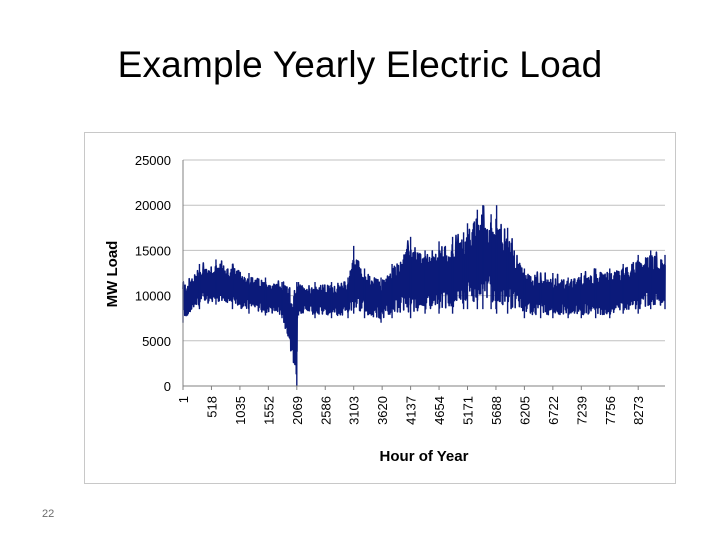  What do you see at coordinates (354, 410) in the screenshot?
I see `x-tick-label: 3103` at bounding box center [354, 410].